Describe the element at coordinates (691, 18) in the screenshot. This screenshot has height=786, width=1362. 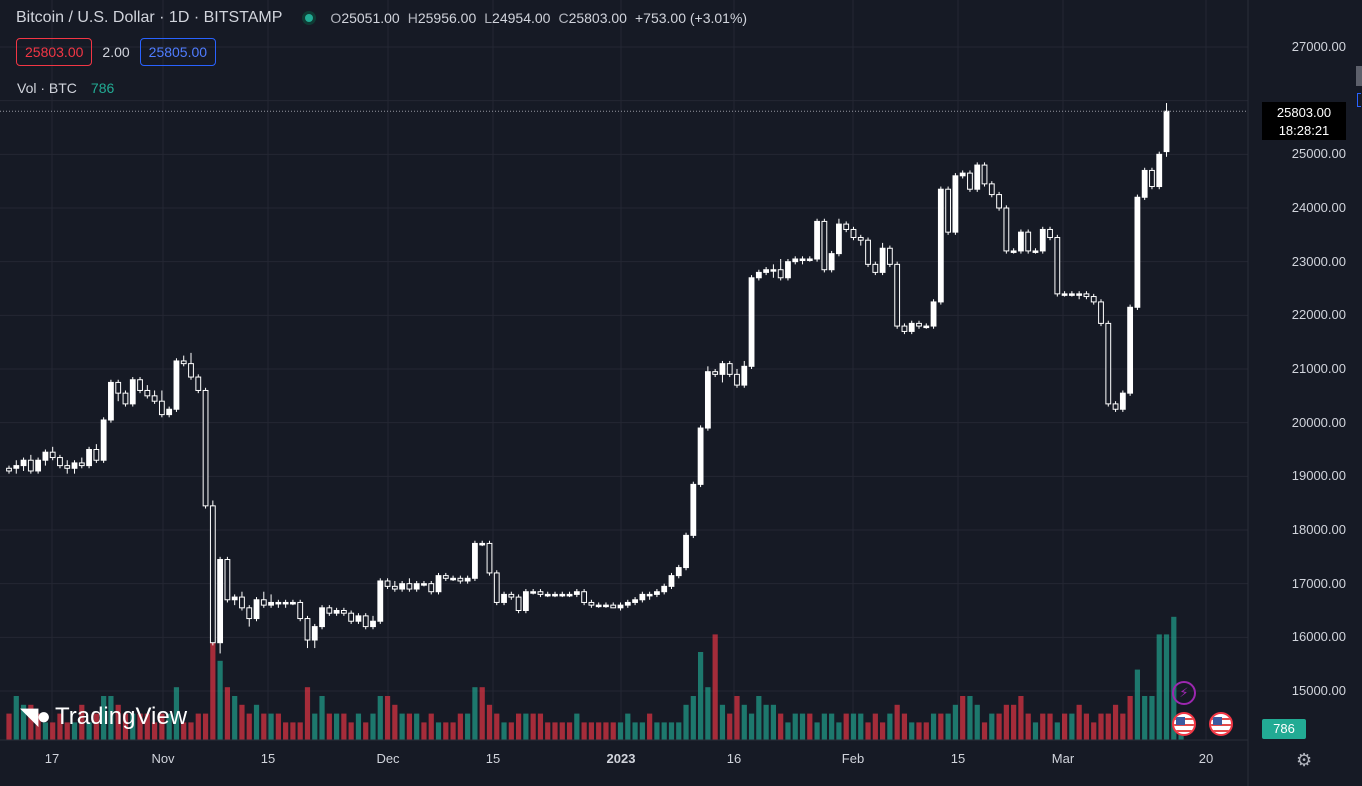
I see `change-value: +753.00 (+3.01%)` at that location.